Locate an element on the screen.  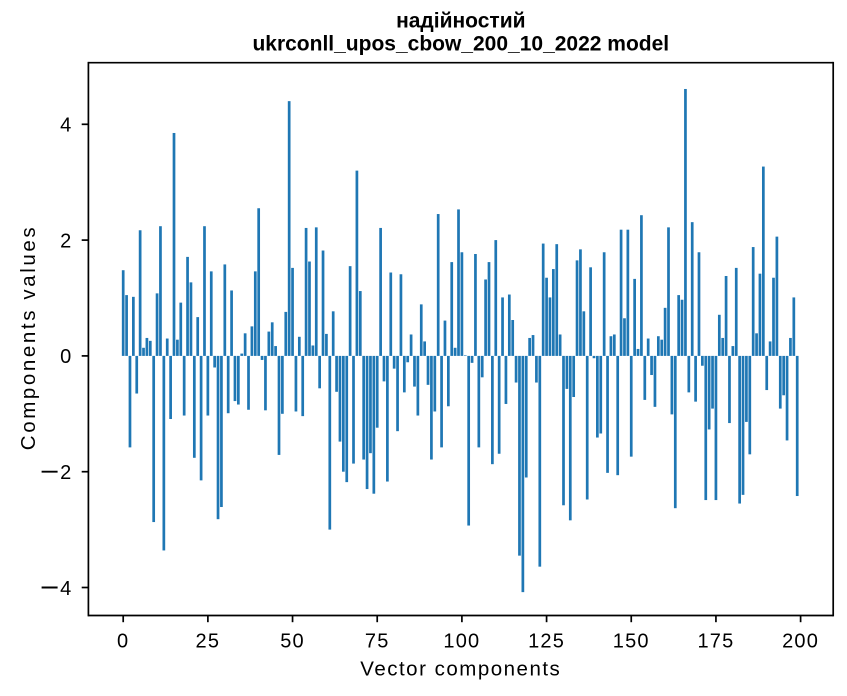
svg-text: 100 is located at coordinates (461, 642).